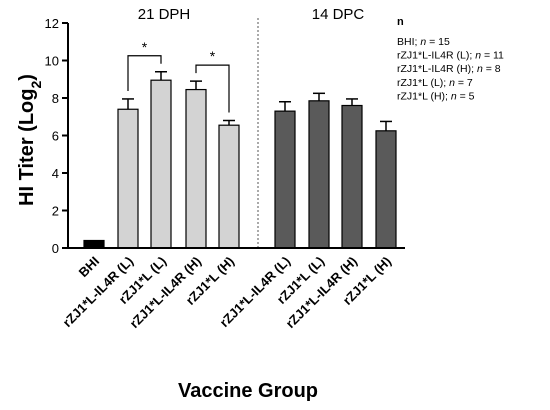 The height and width of the screenshot is (410, 550). Describe the element at coordinates (338, 14) in the screenshot. I see `group-label: 14 DPC` at that location.